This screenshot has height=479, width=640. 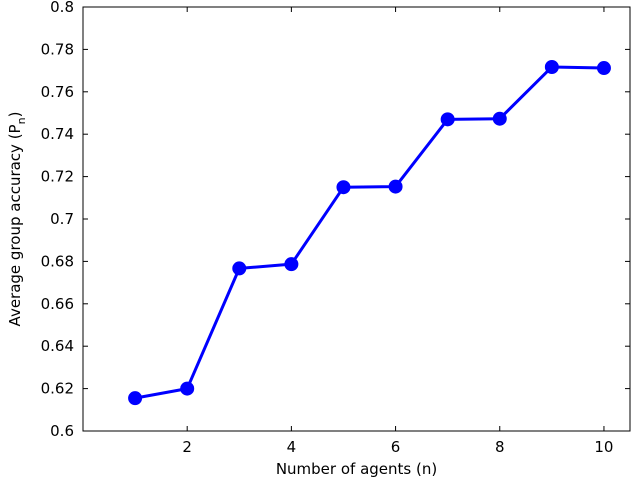 I want to click on y-tick-label: 0.78, so click(x=57, y=49).